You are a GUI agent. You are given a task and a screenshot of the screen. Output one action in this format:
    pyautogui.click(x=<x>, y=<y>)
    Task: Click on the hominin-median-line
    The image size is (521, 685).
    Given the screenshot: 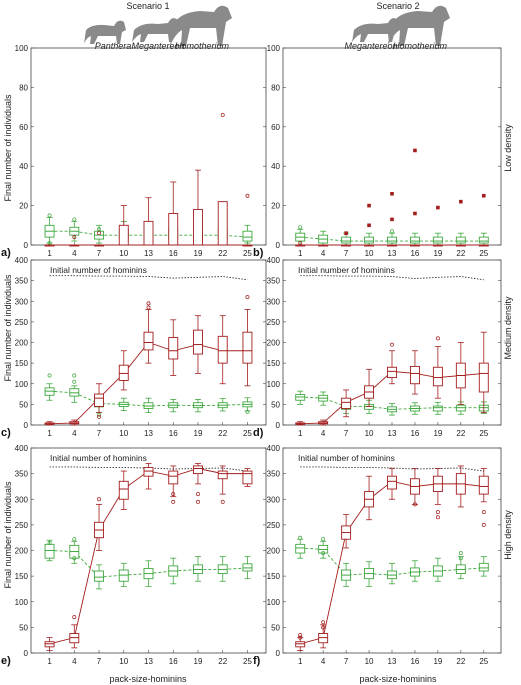 What is the action you would take?
    pyautogui.click(x=392, y=562)
    